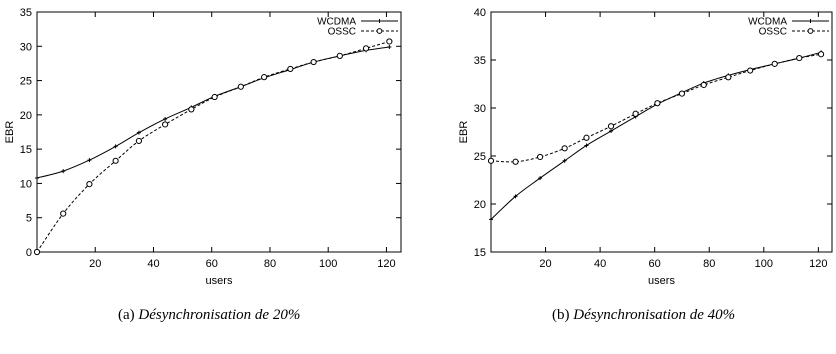 Image resolution: width=836 pixels, height=354 pixels. I want to click on chart-b-series-ossc, so click(656, 108).